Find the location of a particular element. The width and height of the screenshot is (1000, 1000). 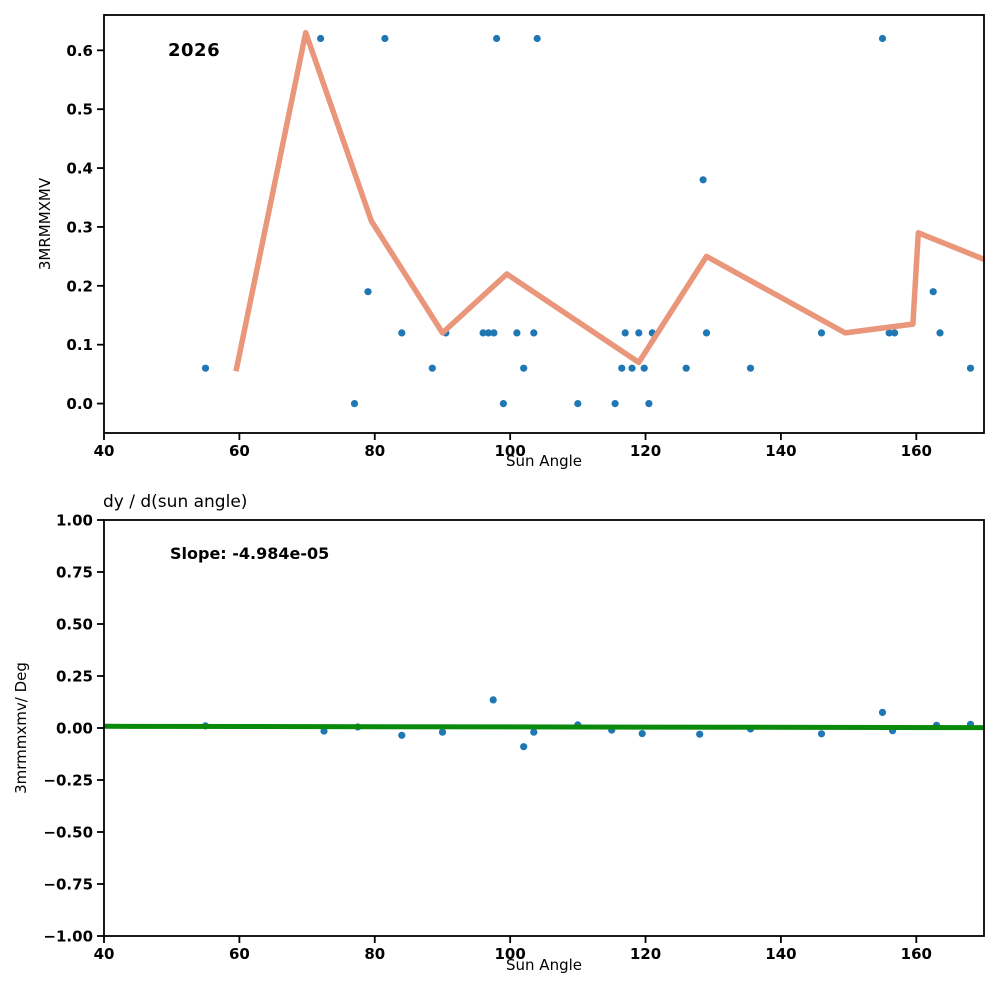

y-tick-label: 0.2 is located at coordinates (79, 286).